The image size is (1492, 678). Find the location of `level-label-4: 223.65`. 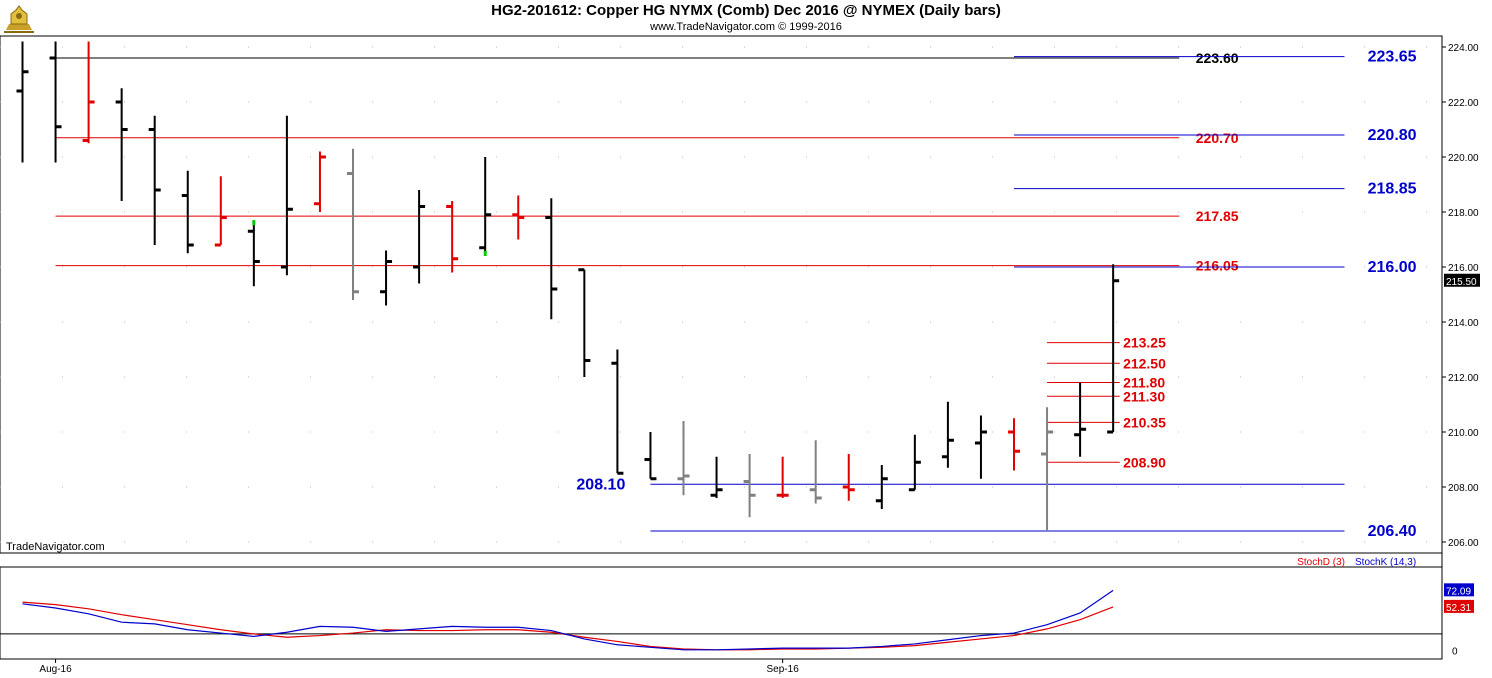

level-label-4: 223.65 is located at coordinates (1392, 57).